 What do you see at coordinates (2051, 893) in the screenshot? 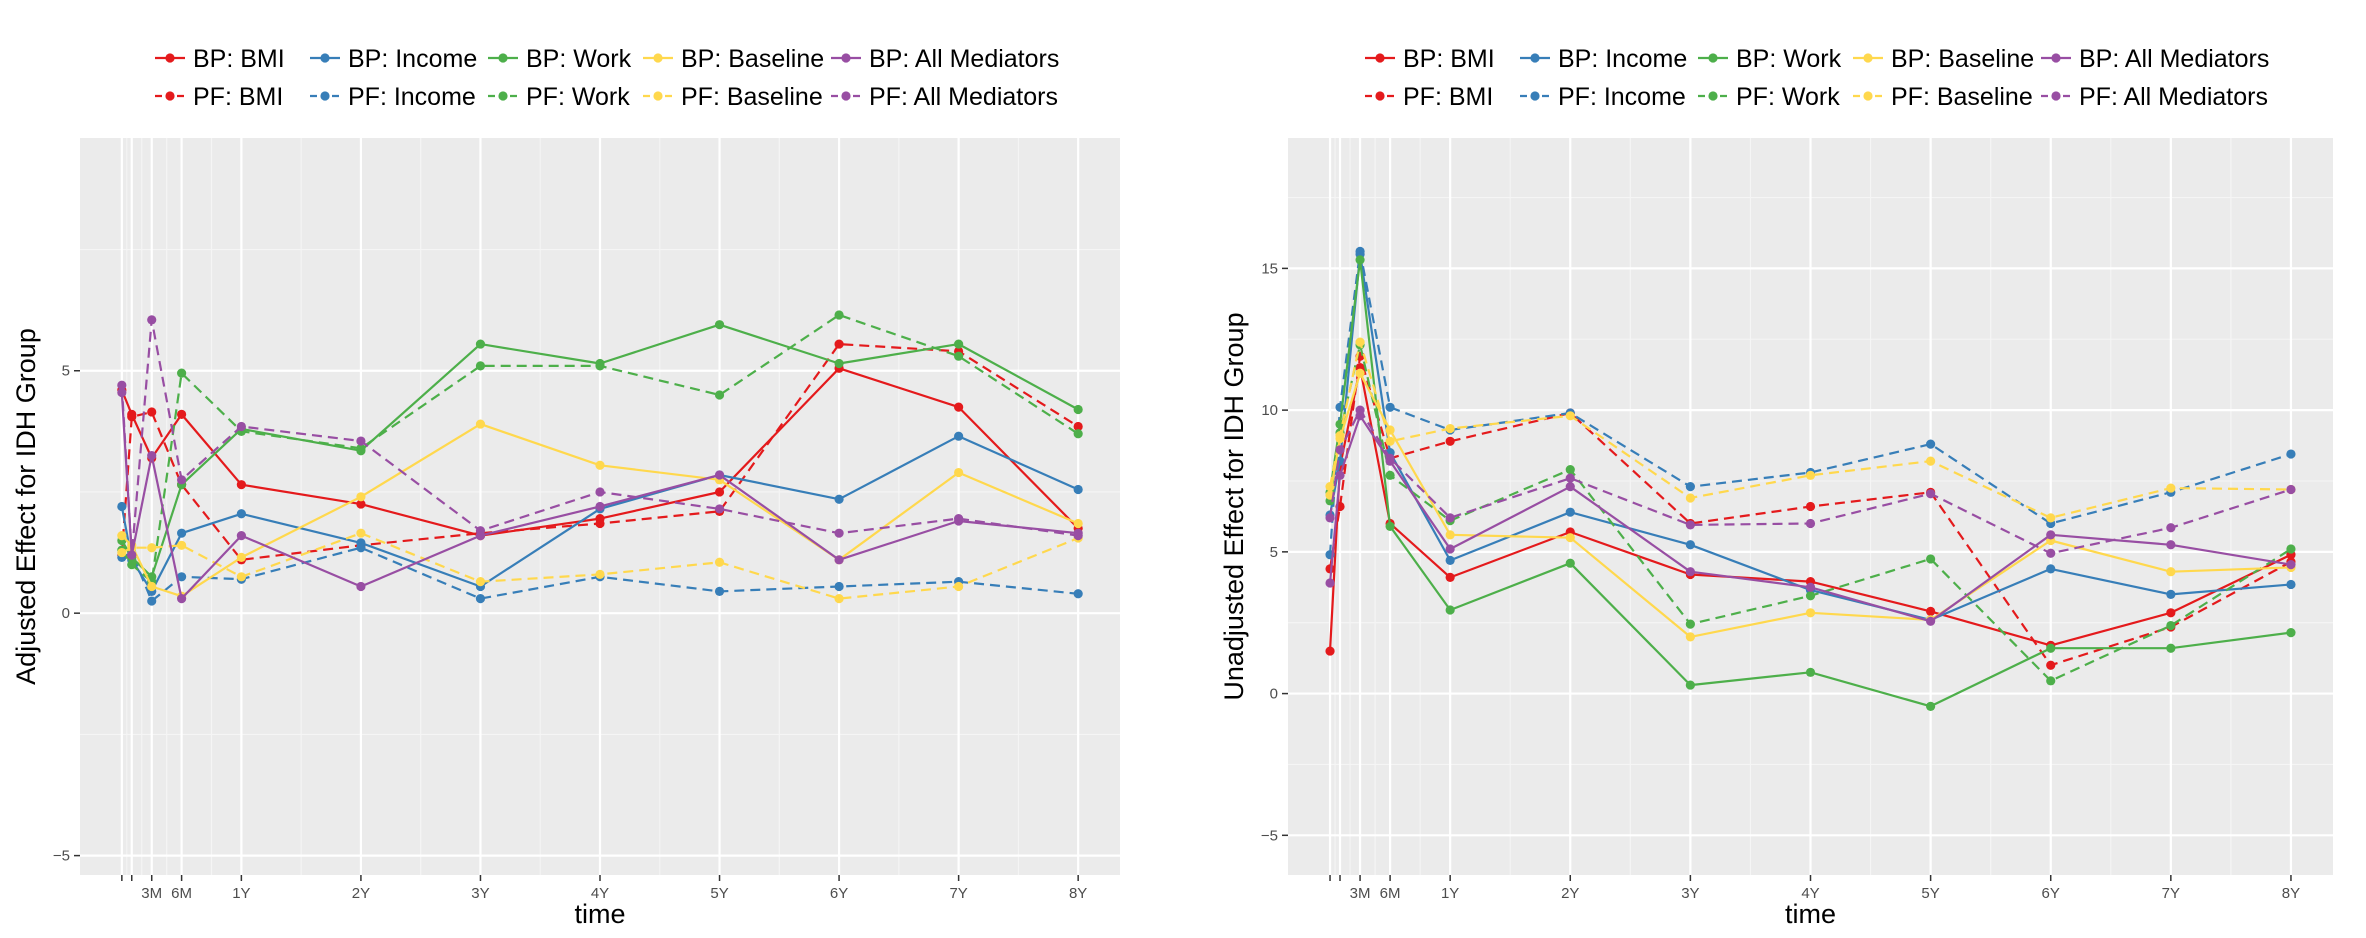
I see `x-tick-label: 6Y` at bounding box center [2051, 893].